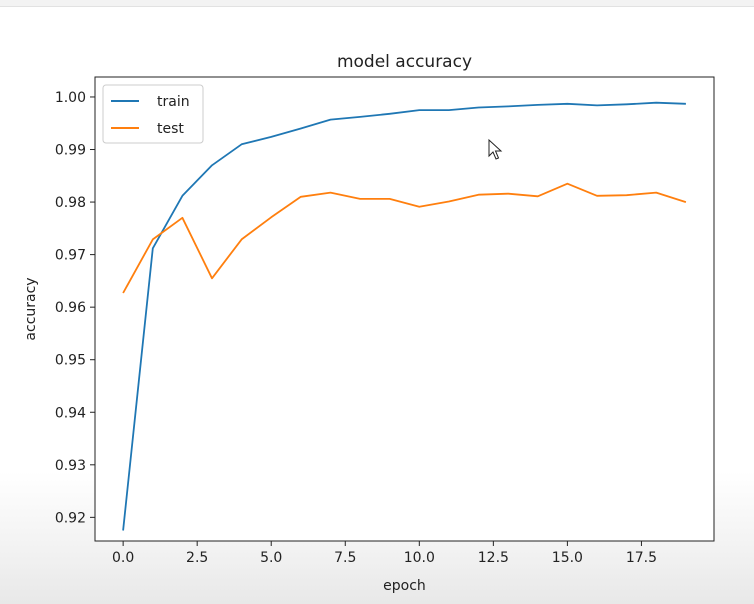  What do you see at coordinates (567, 558) in the screenshot?
I see `x-tick-label: 15.0` at bounding box center [567, 558].